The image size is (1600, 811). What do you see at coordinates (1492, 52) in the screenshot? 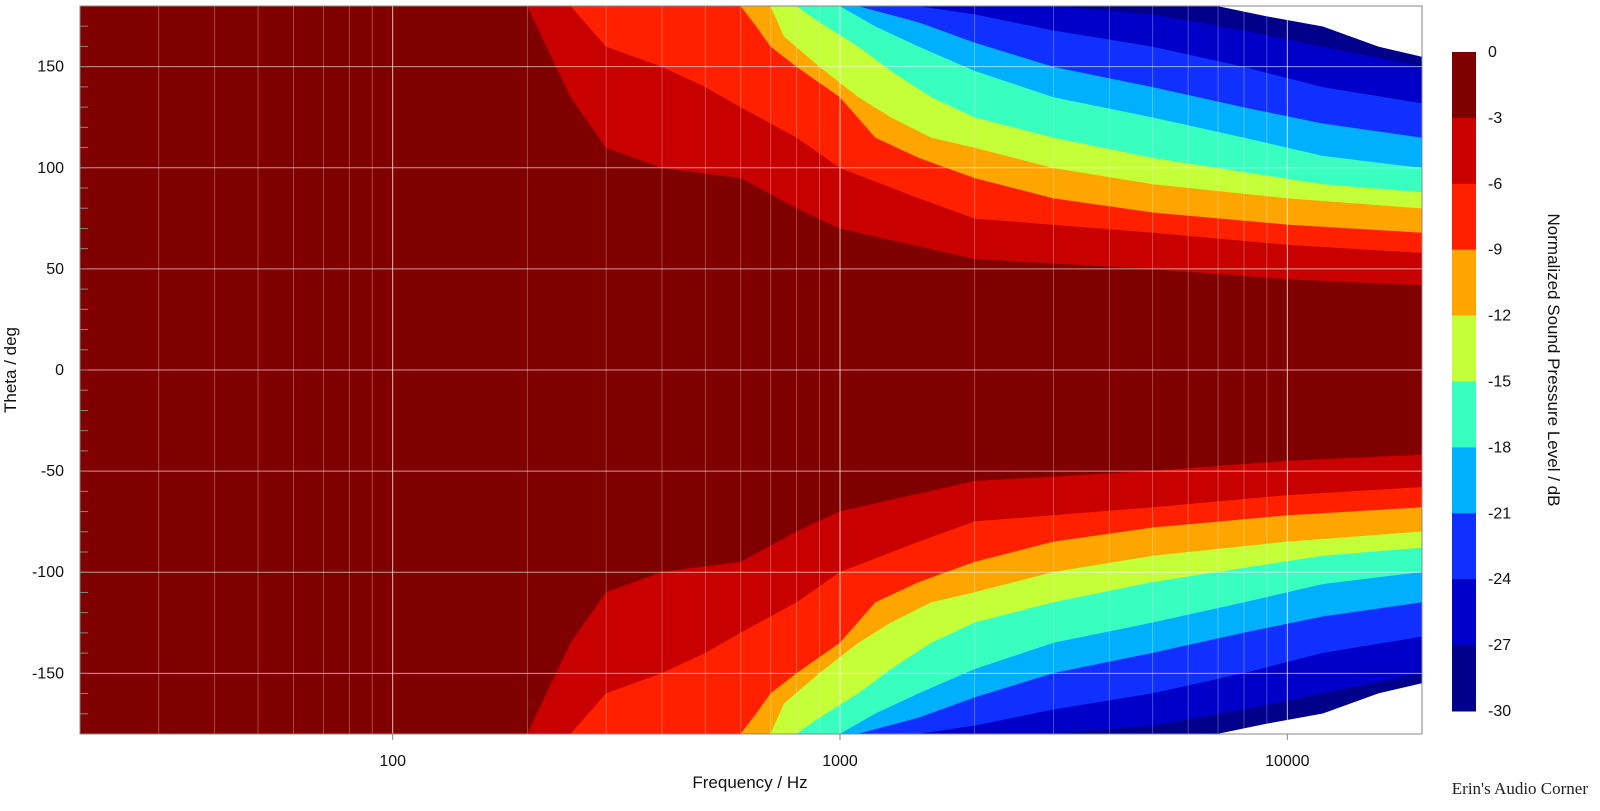
I see `colorbar-tick-label: 0` at bounding box center [1492, 52].